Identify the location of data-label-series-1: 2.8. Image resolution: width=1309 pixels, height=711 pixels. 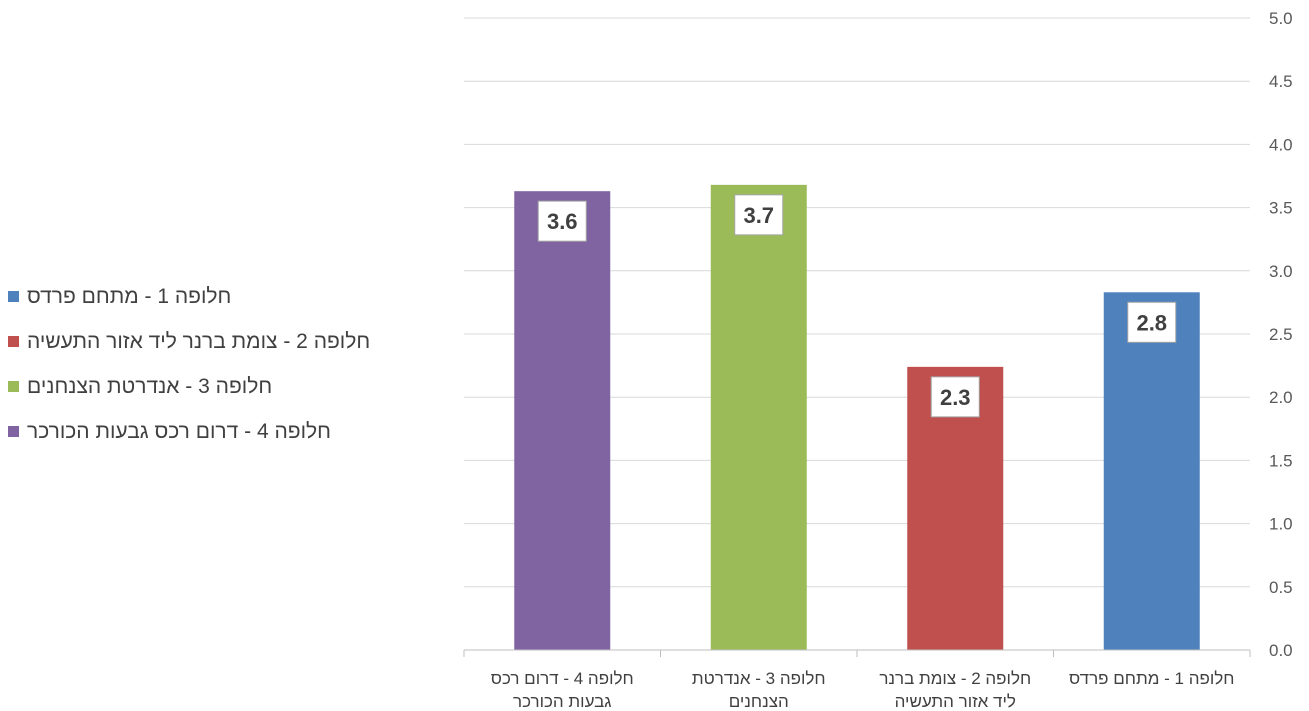
(1151, 322).